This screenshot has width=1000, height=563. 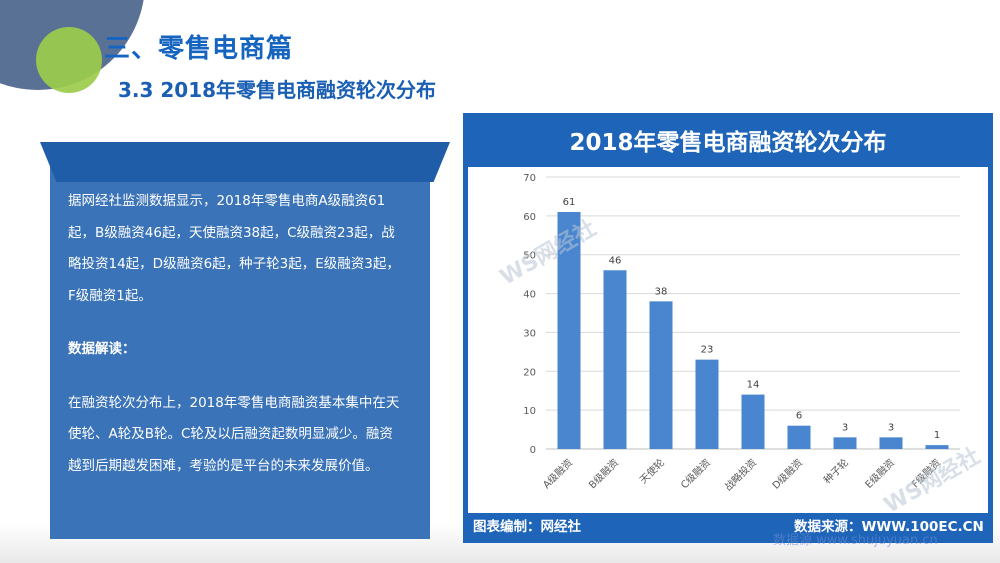 I want to click on y-tick-label: 30, so click(x=529, y=333).